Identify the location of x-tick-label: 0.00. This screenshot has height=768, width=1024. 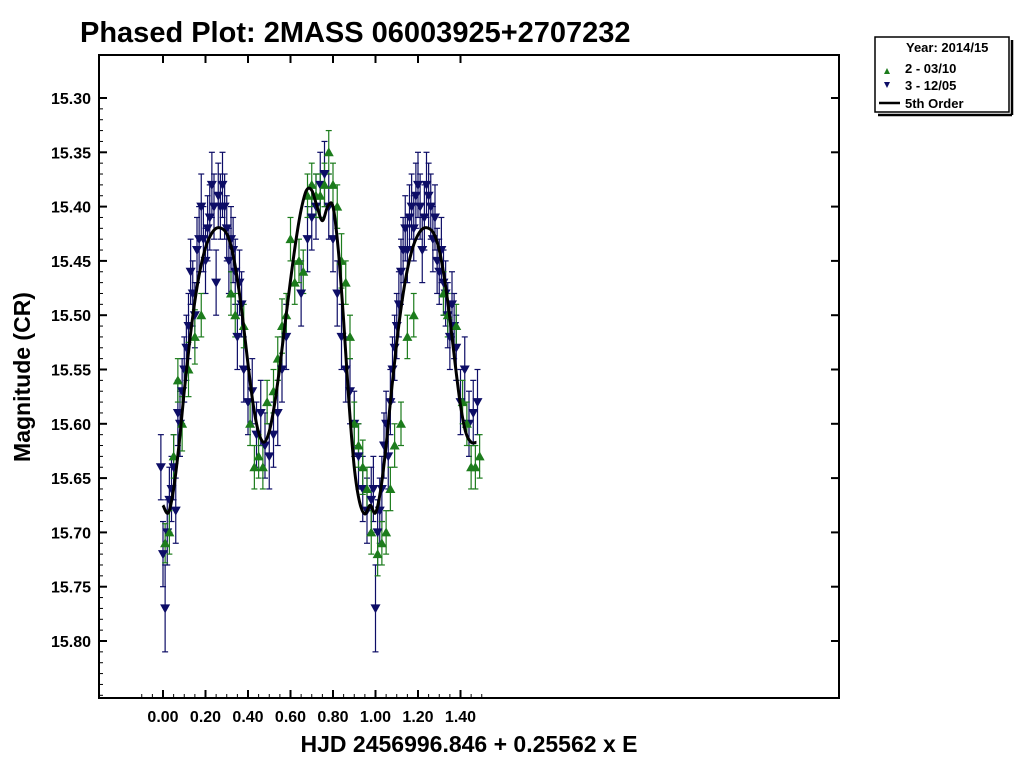
(162, 717).